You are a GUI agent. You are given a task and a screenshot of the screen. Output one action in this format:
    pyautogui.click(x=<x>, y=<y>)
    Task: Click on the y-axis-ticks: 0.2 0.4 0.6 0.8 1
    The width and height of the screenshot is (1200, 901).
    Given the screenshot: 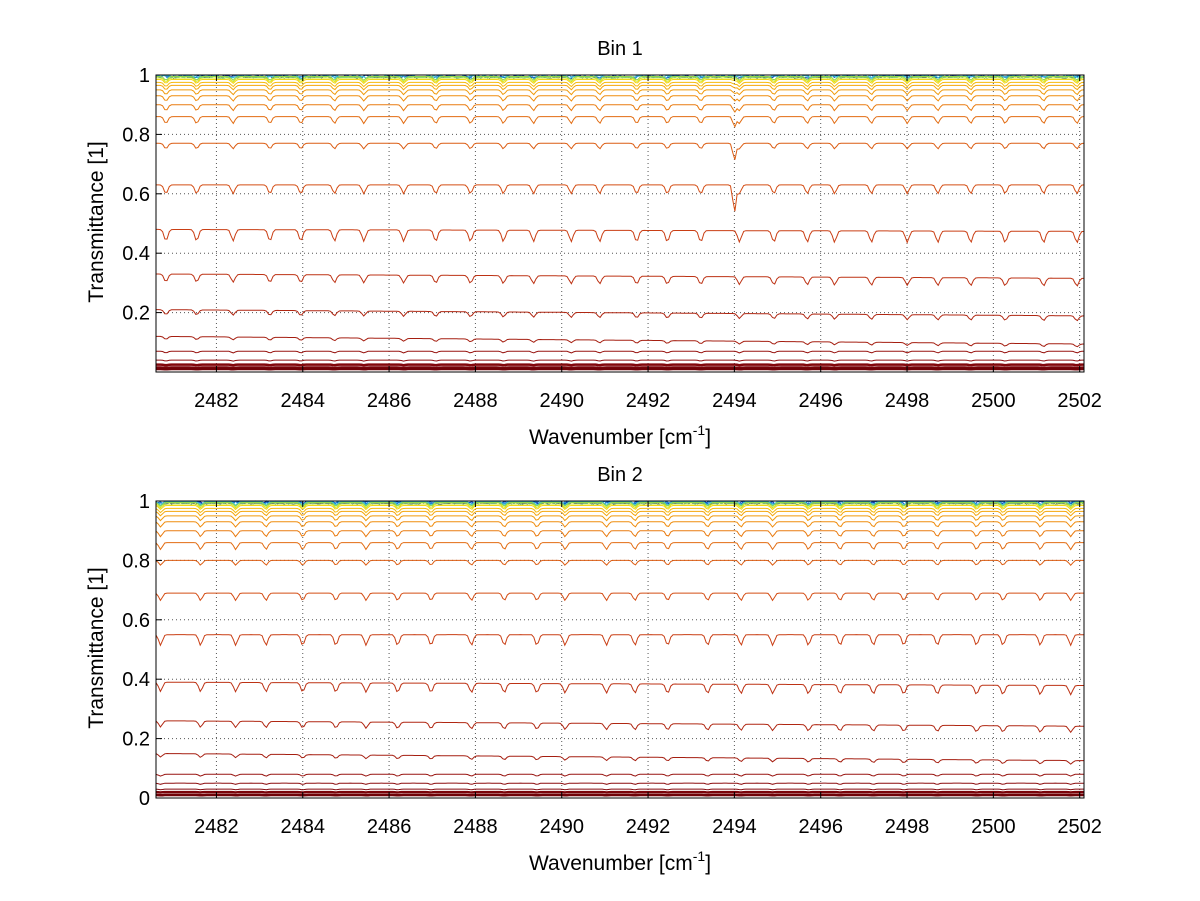 What is the action you would take?
    pyautogui.click(x=142, y=195)
    